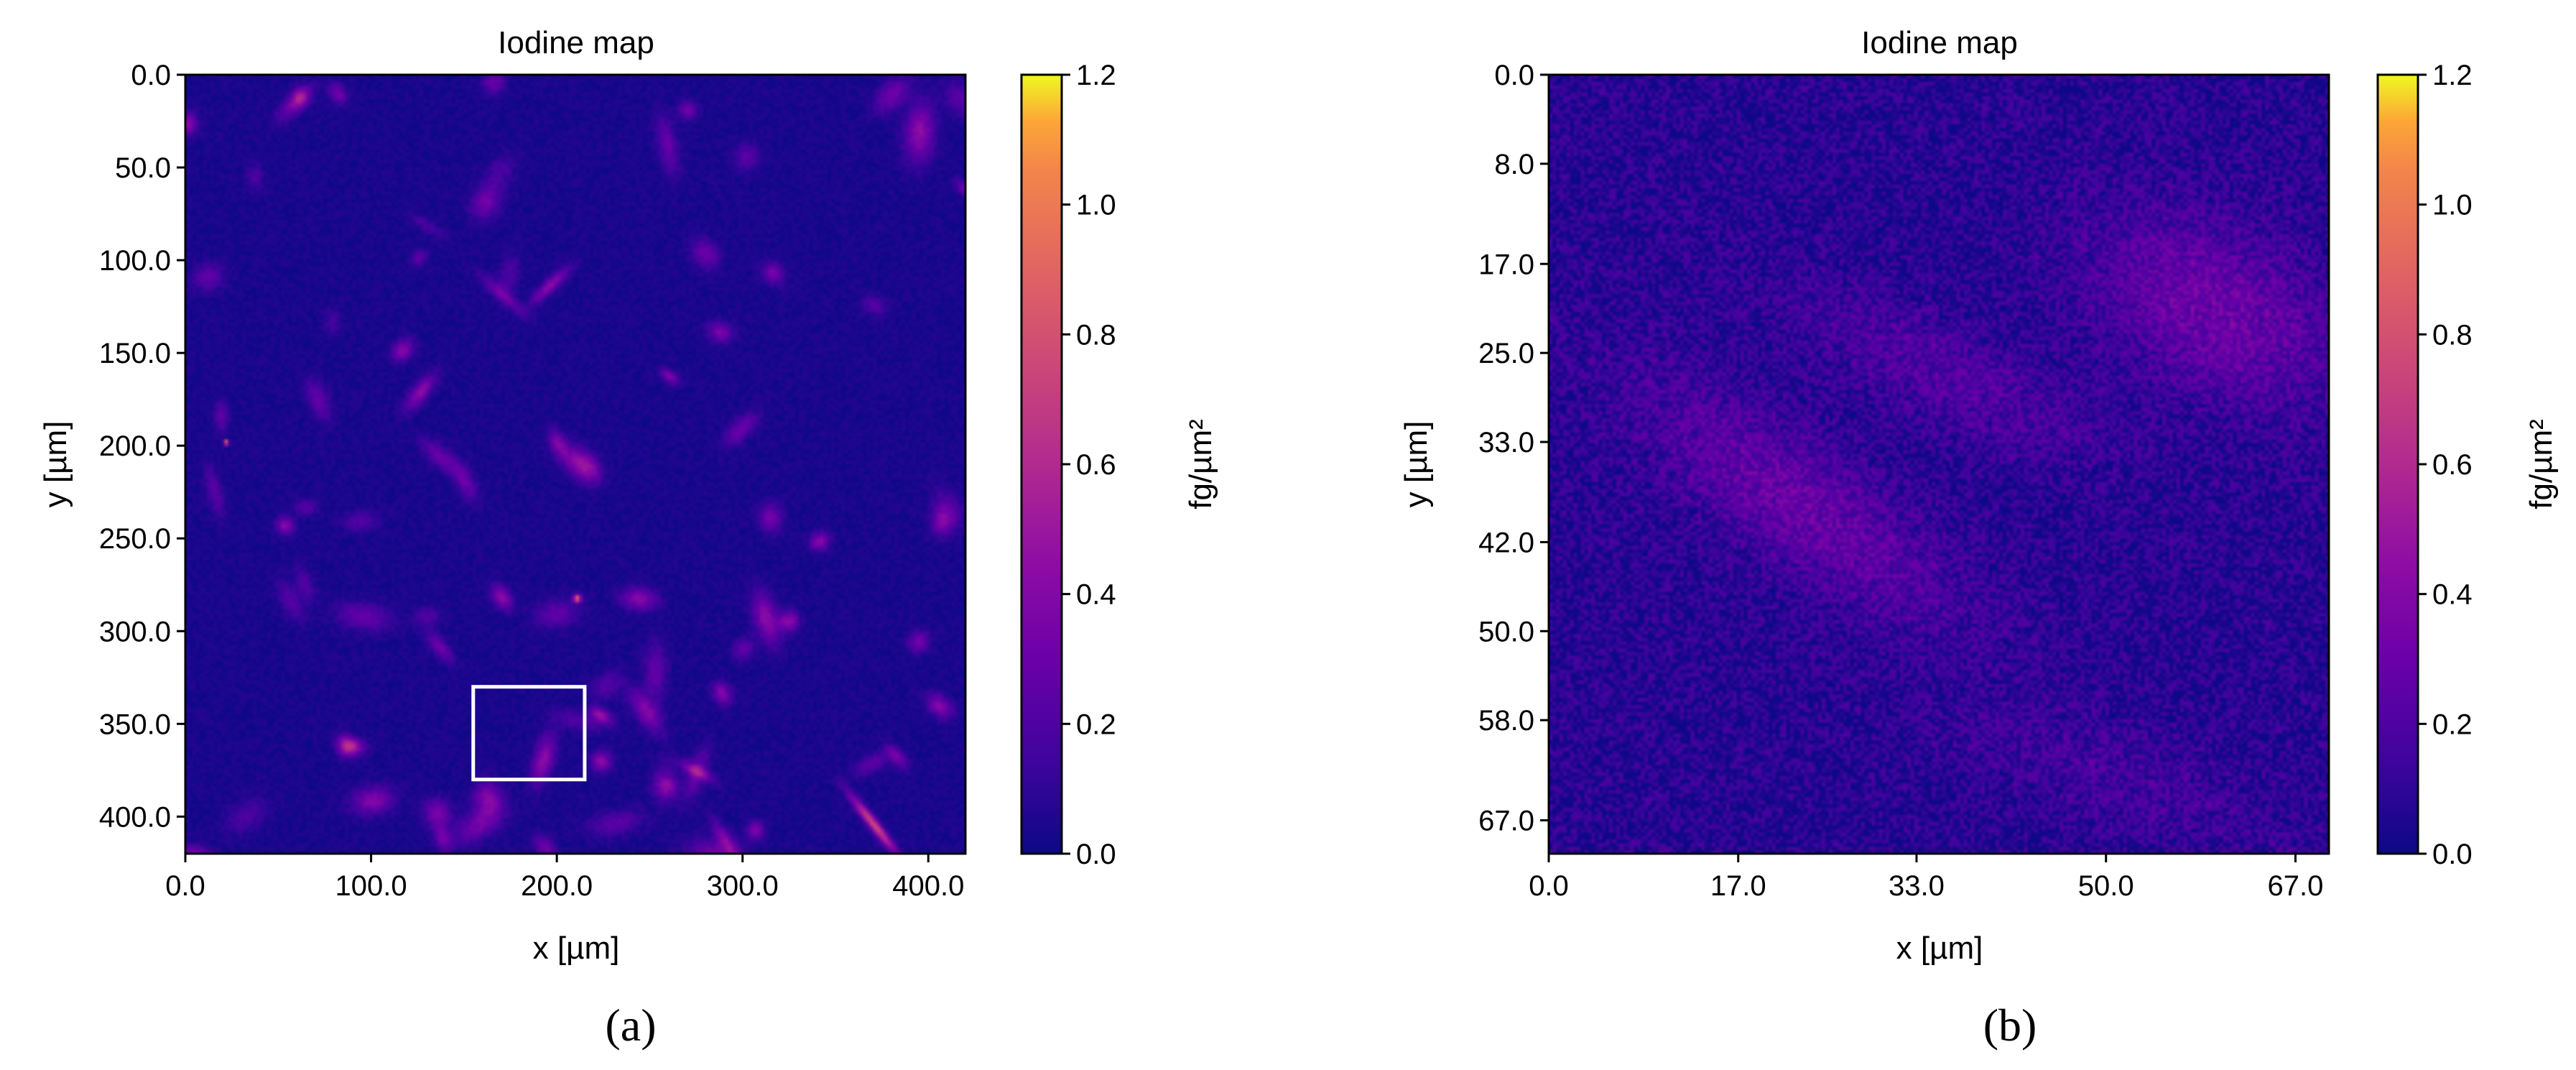  What do you see at coordinates (743, 886) in the screenshot?
I see `x-tick-label: 300.0` at bounding box center [743, 886].